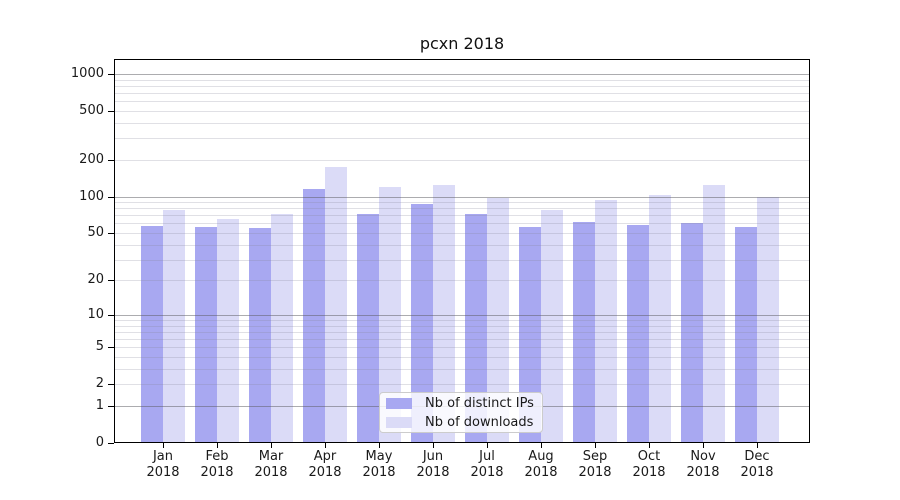 The image size is (900, 500). Describe the element at coordinates (91, 110) in the screenshot. I see `y-axis-tick-label: 500` at that location.